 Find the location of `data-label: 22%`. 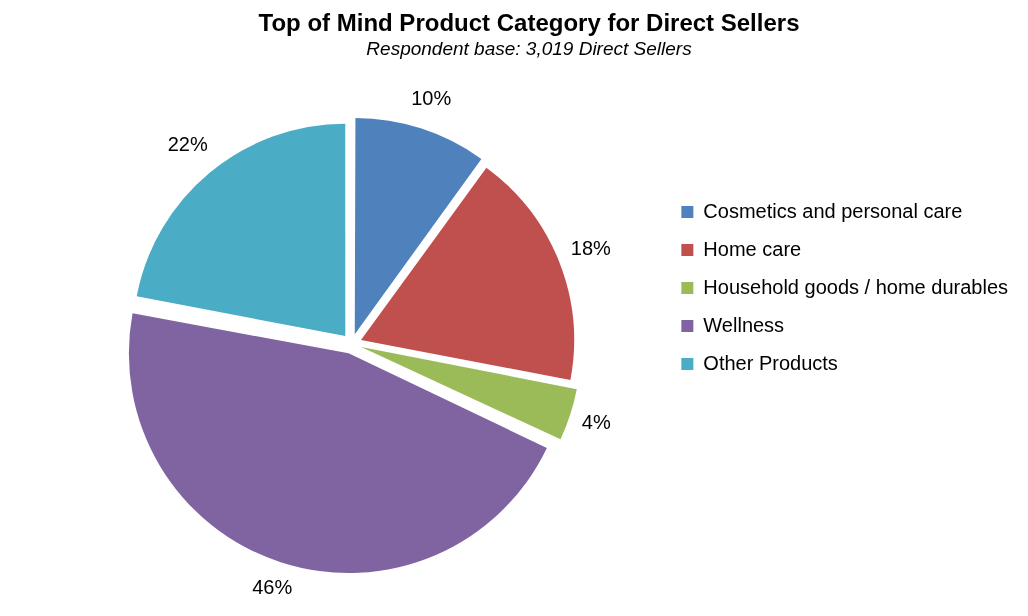

data-label: 22% is located at coordinates (187, 144).